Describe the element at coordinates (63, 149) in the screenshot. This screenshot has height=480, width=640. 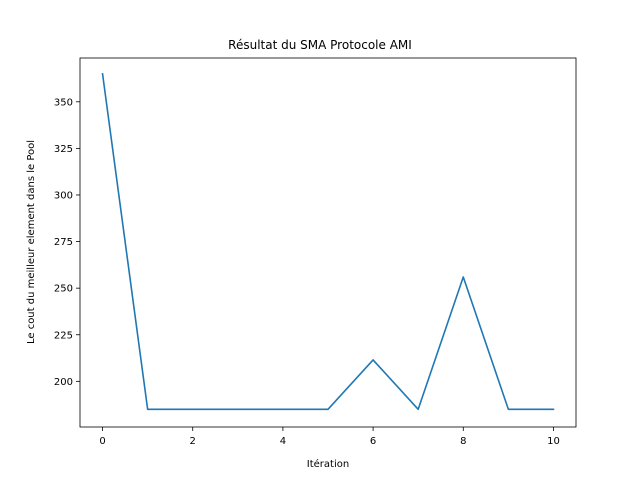
I see `y-tick-label: 325` at that location.